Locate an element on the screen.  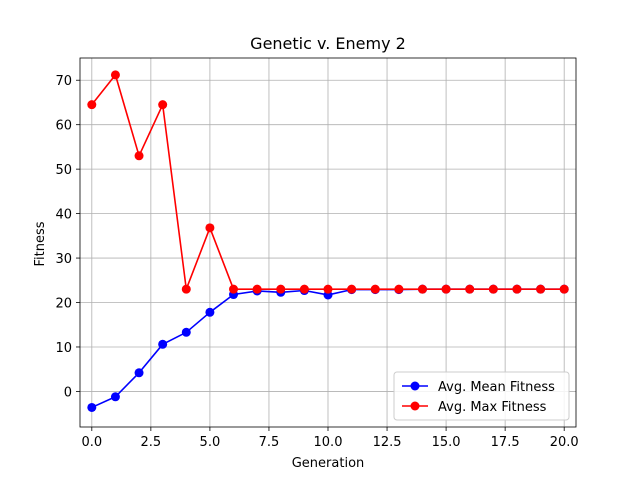
legend-box is located at coordinates (481, 396).